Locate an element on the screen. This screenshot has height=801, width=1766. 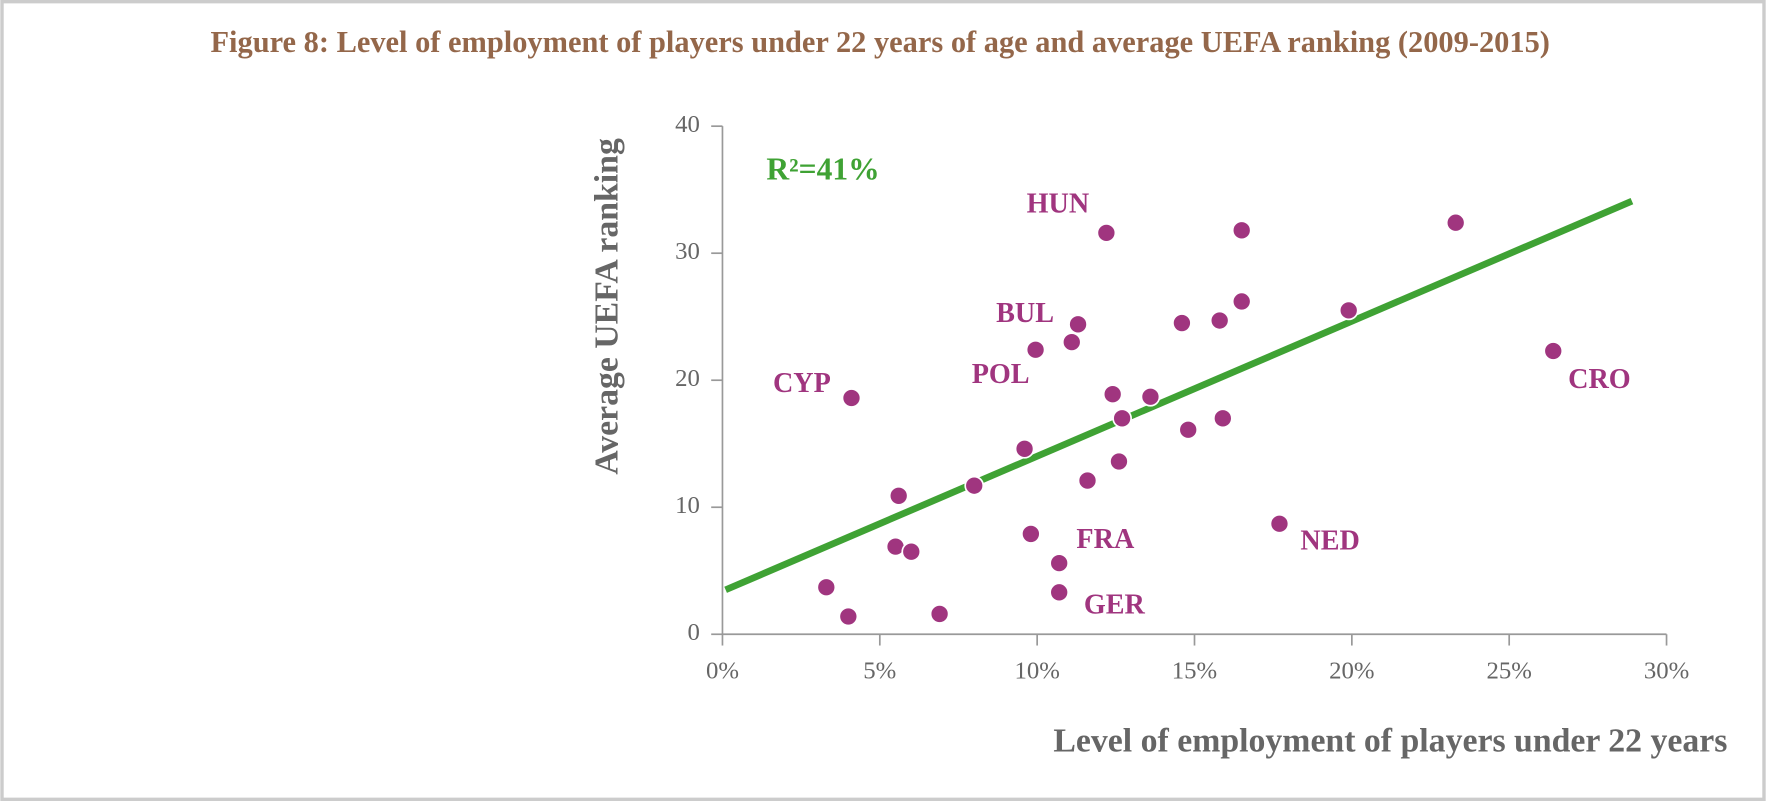
y-axis-title: Average UEFA ranking is located at coordinates (607, 306).